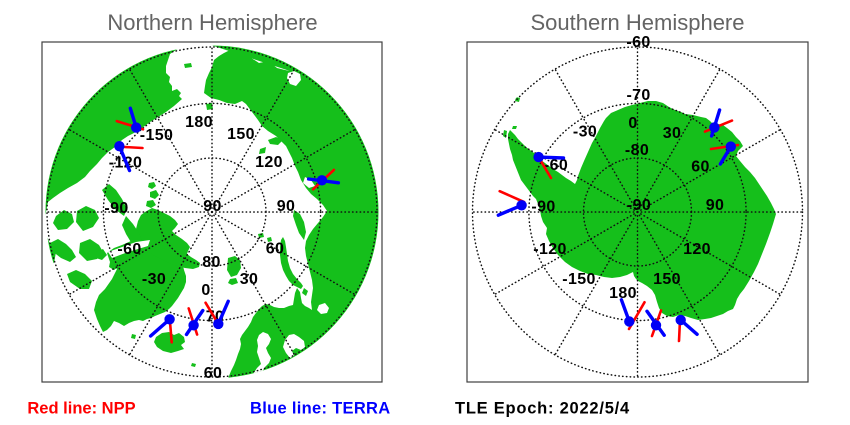 The width and height of the screenshot is (850, 425). What do you see at coordinates (637, 150) in the screenshot?
I see `svg-text: -80` at bounding box center [637, 150].